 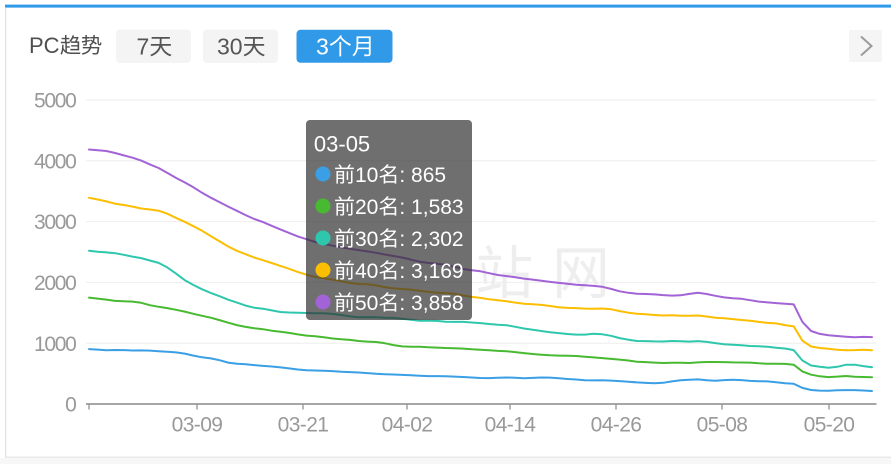 I want to click on svg-text: 03-21, so click(x=303, y=425).